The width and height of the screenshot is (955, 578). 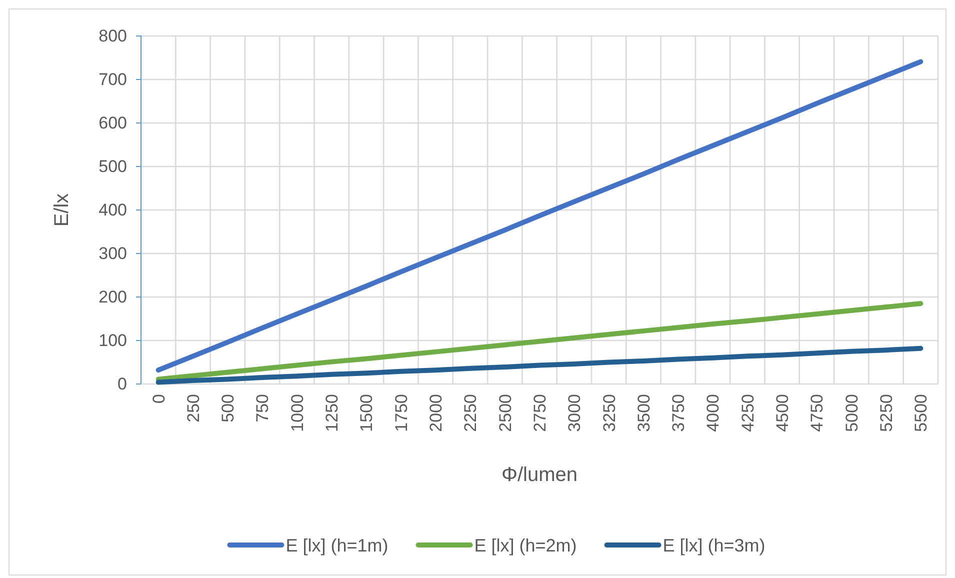 What do you see at coordinates (505, 413) in the screenshot?
I see `x-tick-label: 2500` at bounding box center [505, 413].